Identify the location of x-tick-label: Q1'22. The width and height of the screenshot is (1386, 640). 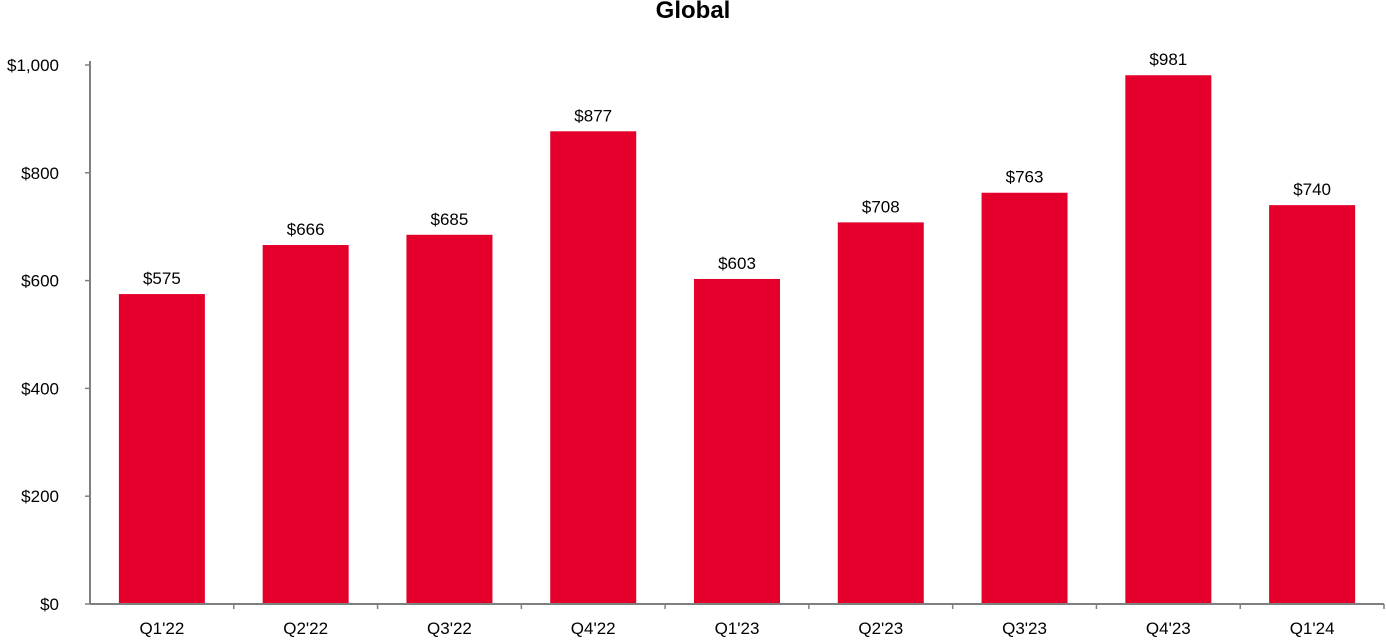
(161, 628).